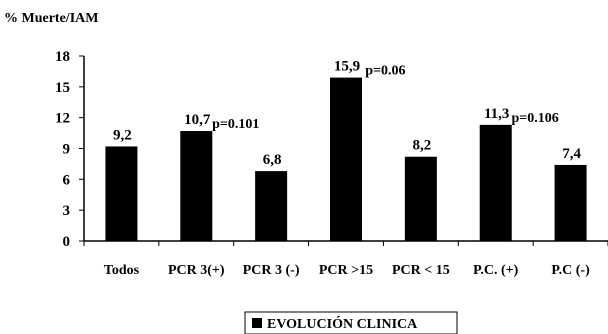 The height and width of the screenshot is (334, 608). What do you see at coordinates (197, 120) in the screenshot?
I see `data-label: 10,7` at bounding box center [197, 120].